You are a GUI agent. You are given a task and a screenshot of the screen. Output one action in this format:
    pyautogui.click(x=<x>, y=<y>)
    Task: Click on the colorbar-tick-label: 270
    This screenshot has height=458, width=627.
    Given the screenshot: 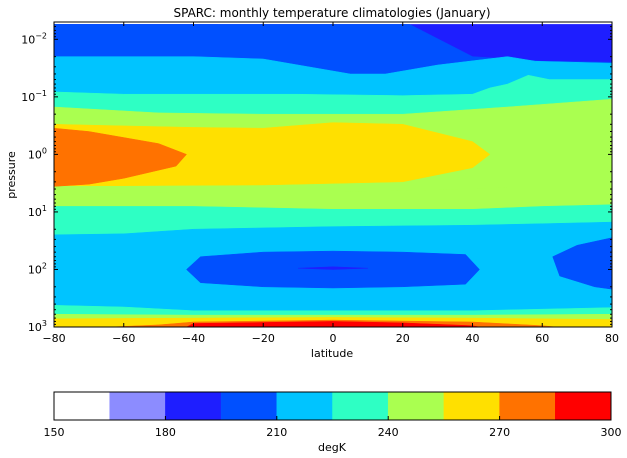 What is the action you would take?
    pyautogui.click(x=499, y=432)
    